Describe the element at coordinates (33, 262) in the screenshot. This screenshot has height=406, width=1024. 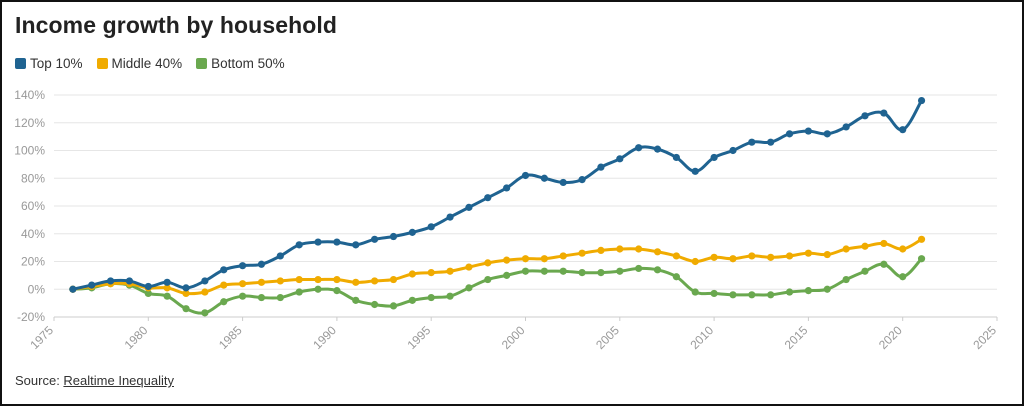
I see `y-tick-label: 20%` at that location.